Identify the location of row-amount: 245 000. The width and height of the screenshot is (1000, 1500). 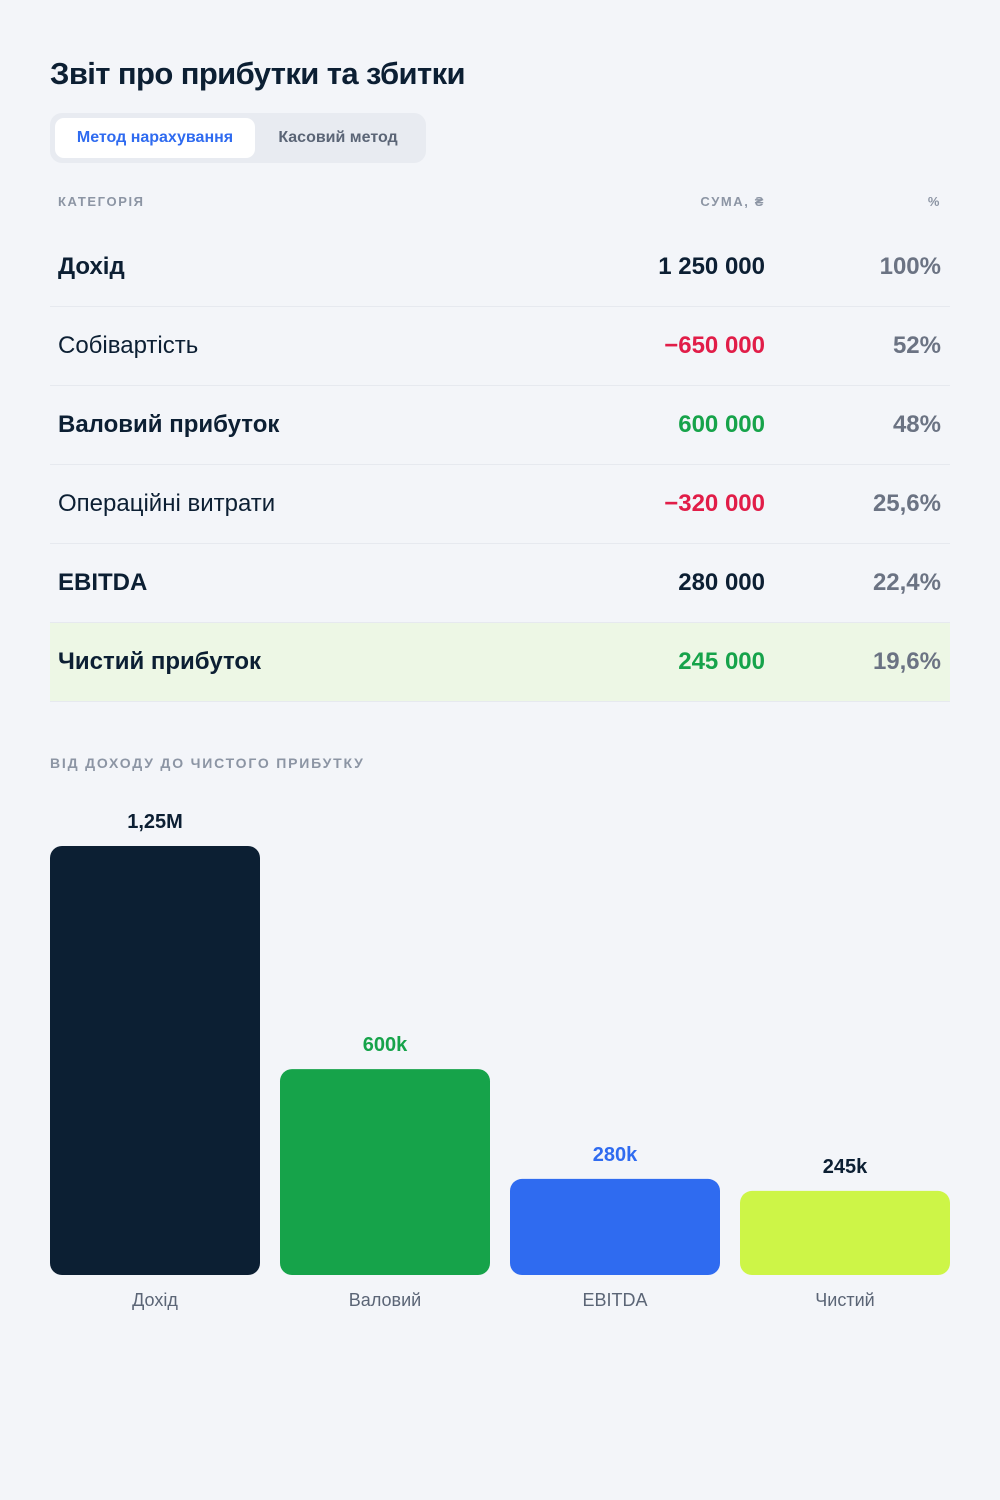
(721, 661).